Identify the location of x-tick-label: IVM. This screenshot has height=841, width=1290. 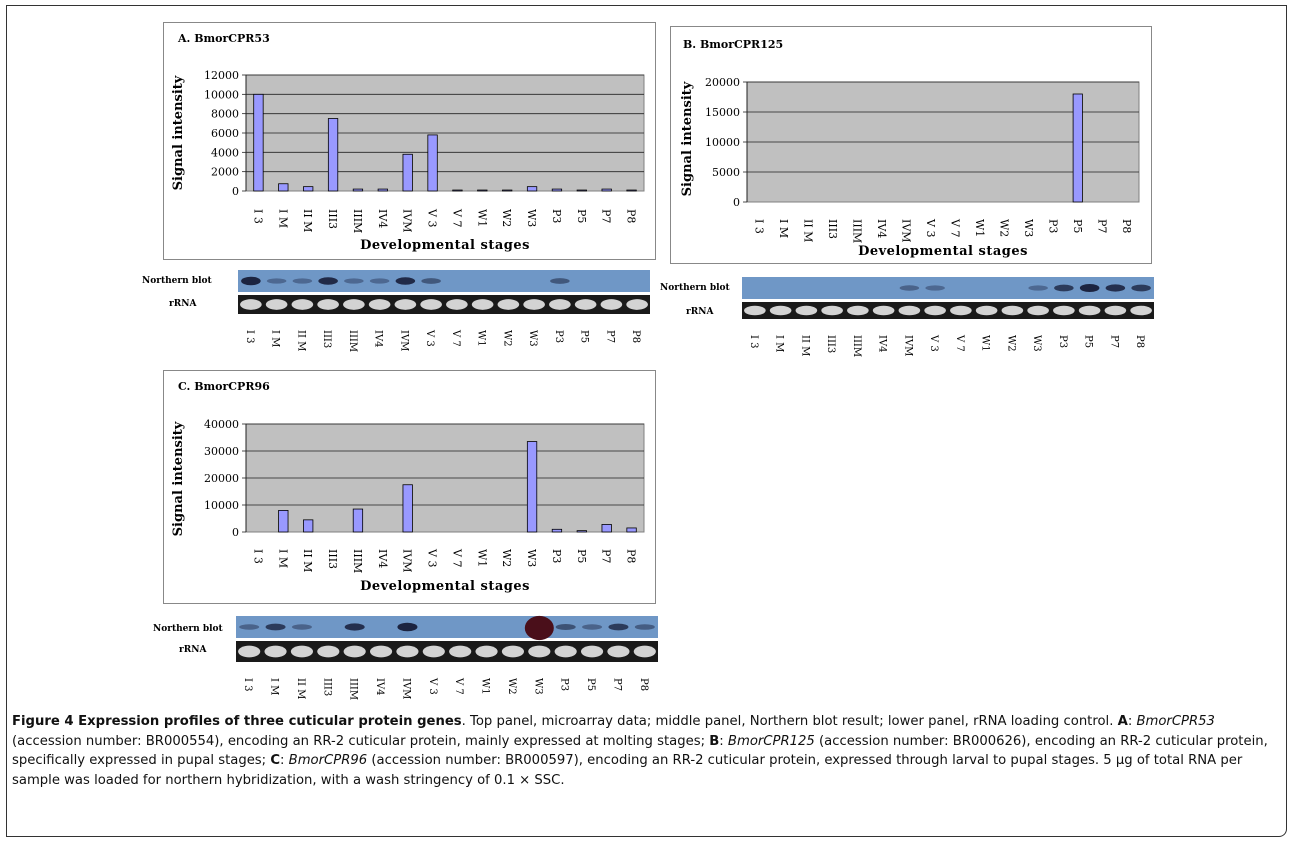
(407, 221).